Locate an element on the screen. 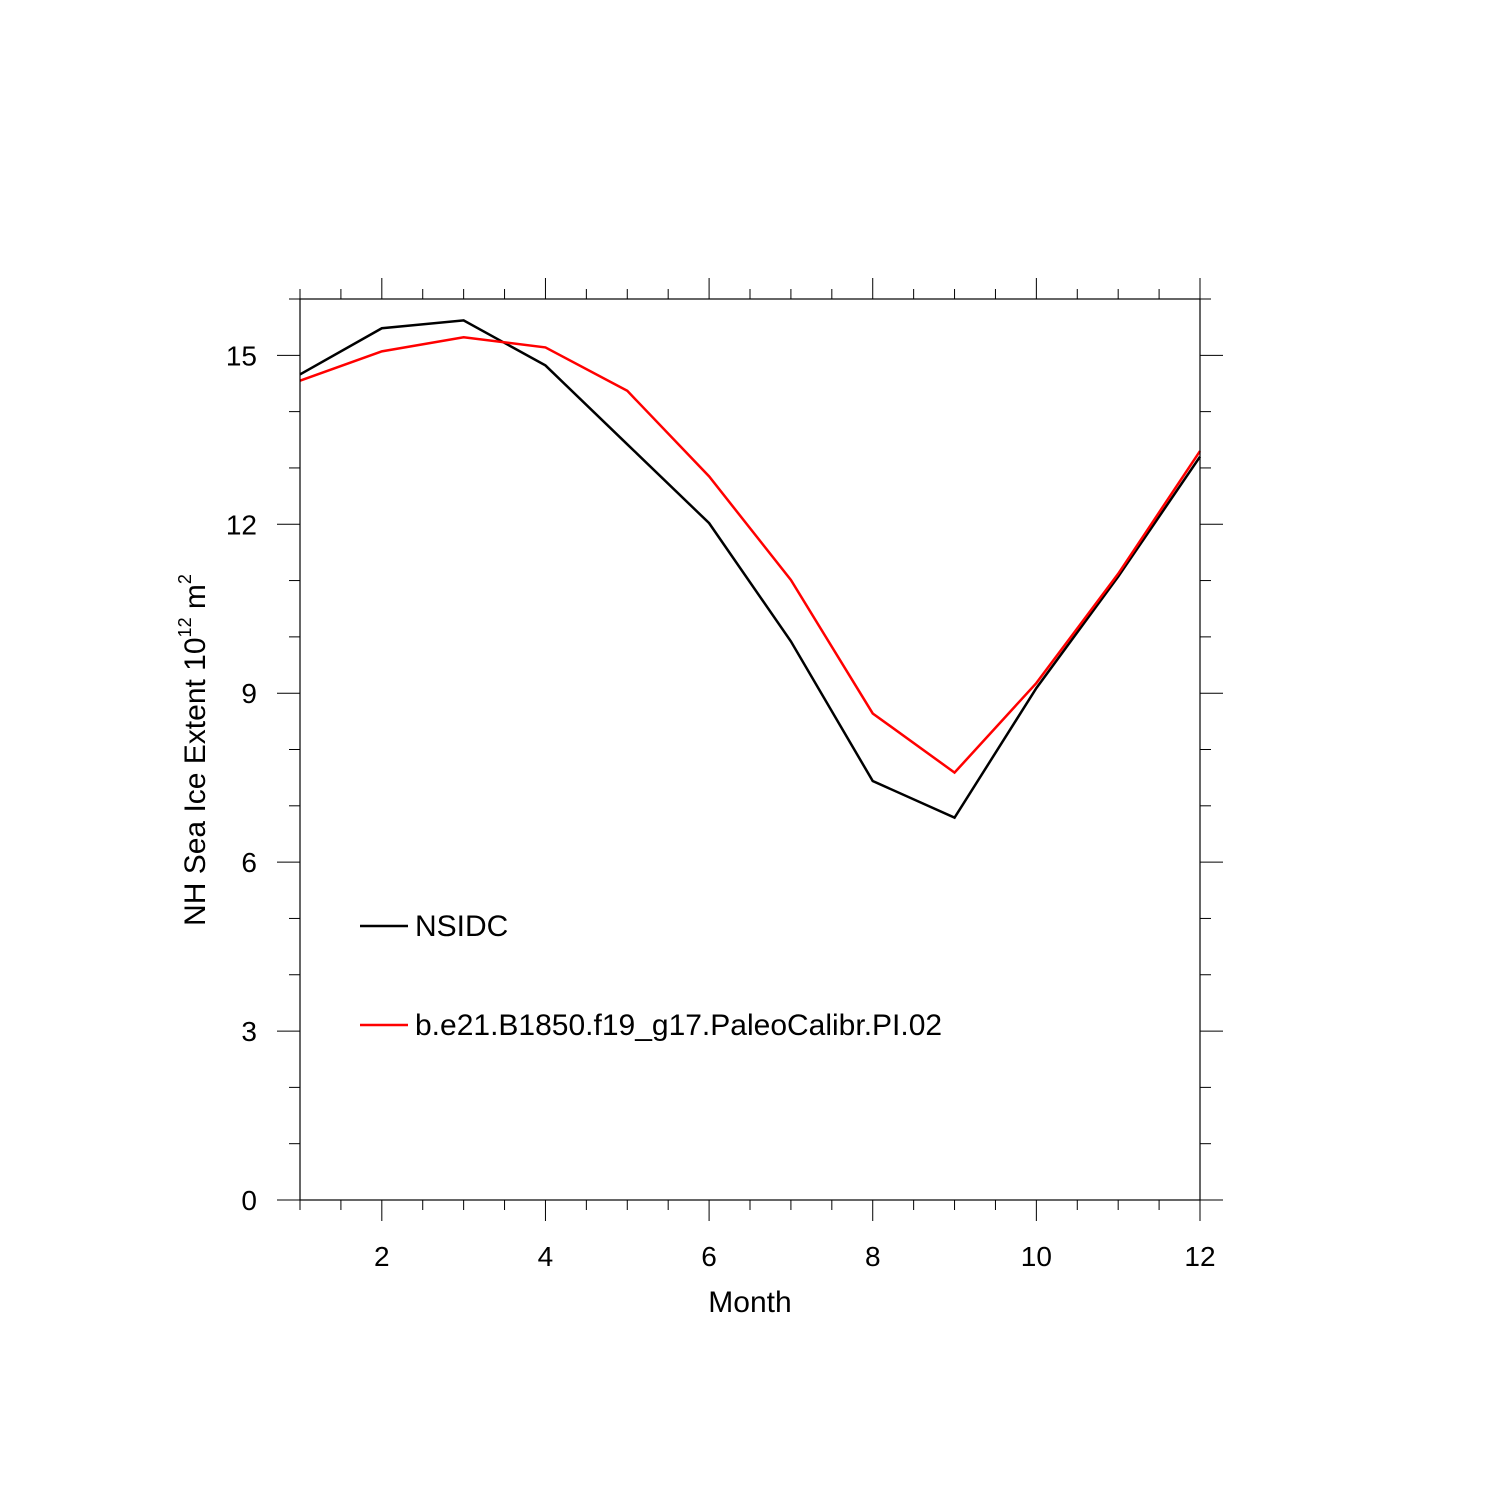 This screenshot has width=1500, height=1500. x-tick-label: 4 is located at coordinates (546, 1256).